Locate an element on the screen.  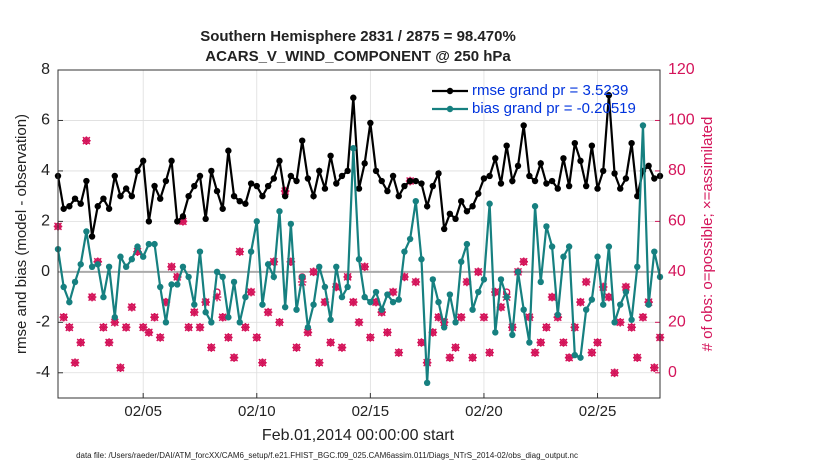
y-axis-label: rmse and bias (model - observation) is located at coordinates (21, 234).